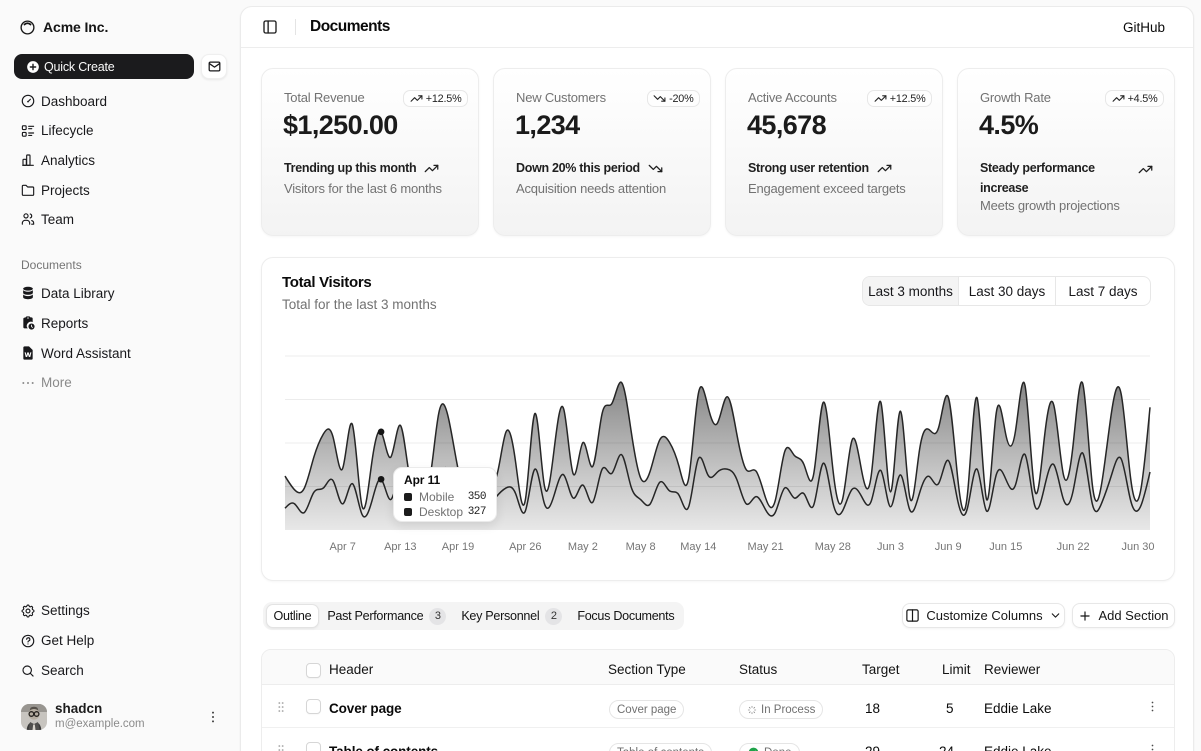 This screenshot has height=751, width=1201. Describe the element at coordinates (698, 547) in the screenshot. I see `svg-text: May 14` at that location.